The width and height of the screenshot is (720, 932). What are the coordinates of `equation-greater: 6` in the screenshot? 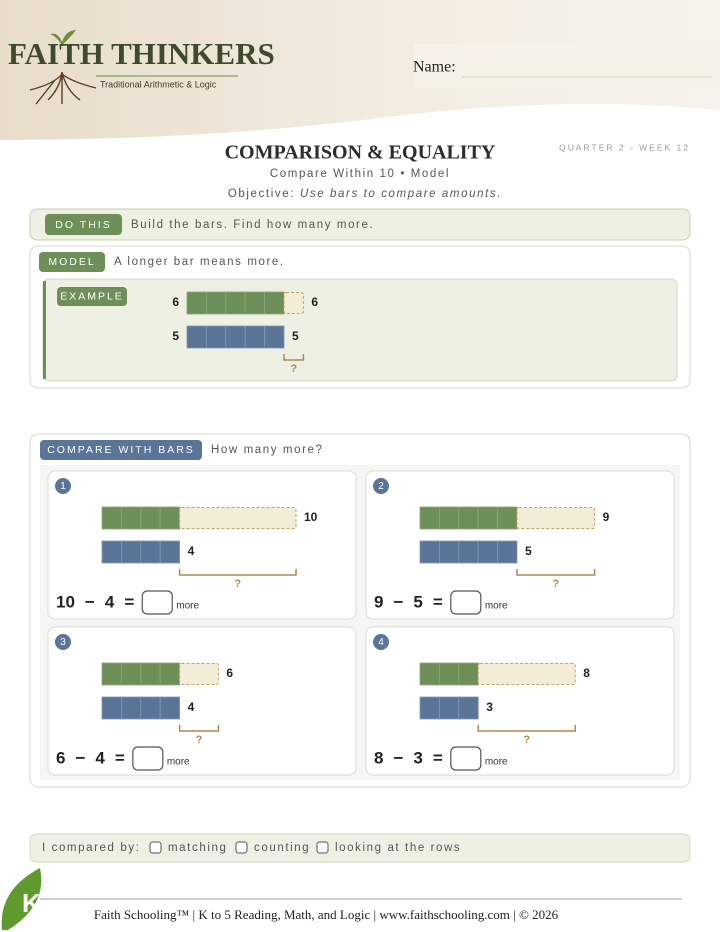 It's located at (60, 757).